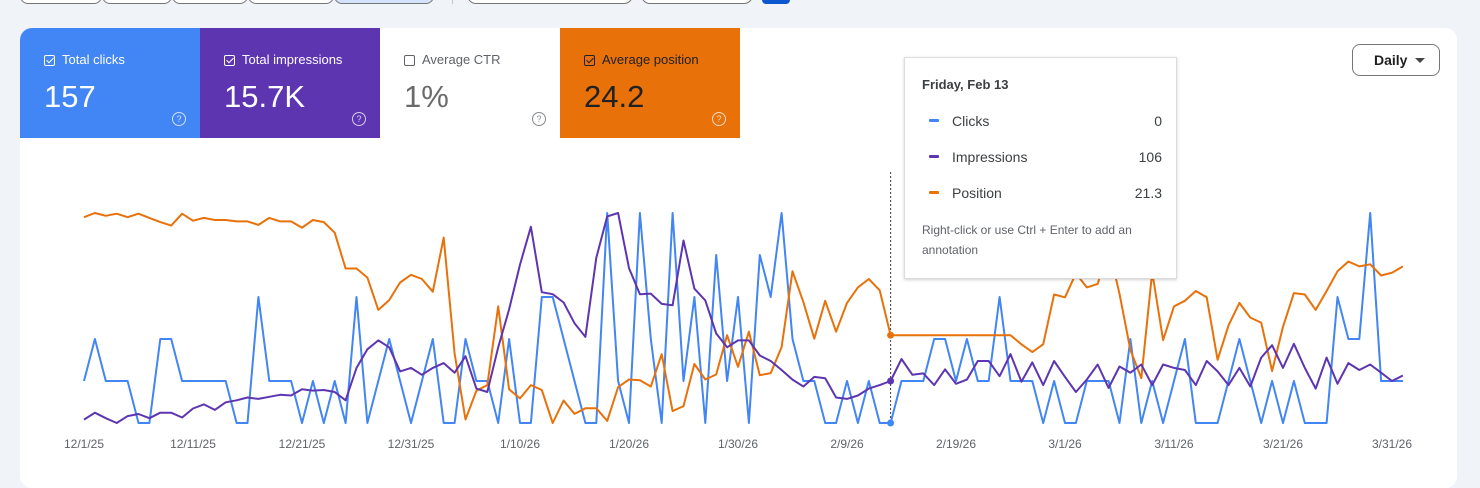 This screenshot has height=488, width=1480. I want to click on metric-tile-ctr: Average CTR 1% ?, so click(470, 83).